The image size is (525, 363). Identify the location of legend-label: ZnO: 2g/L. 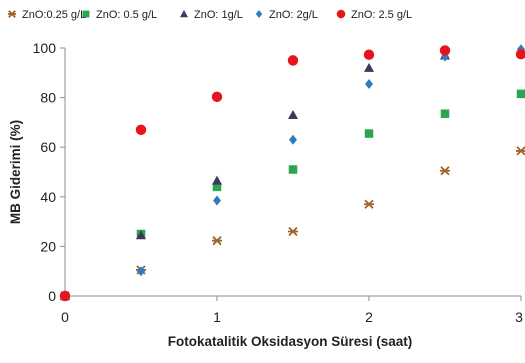
(293, 15).